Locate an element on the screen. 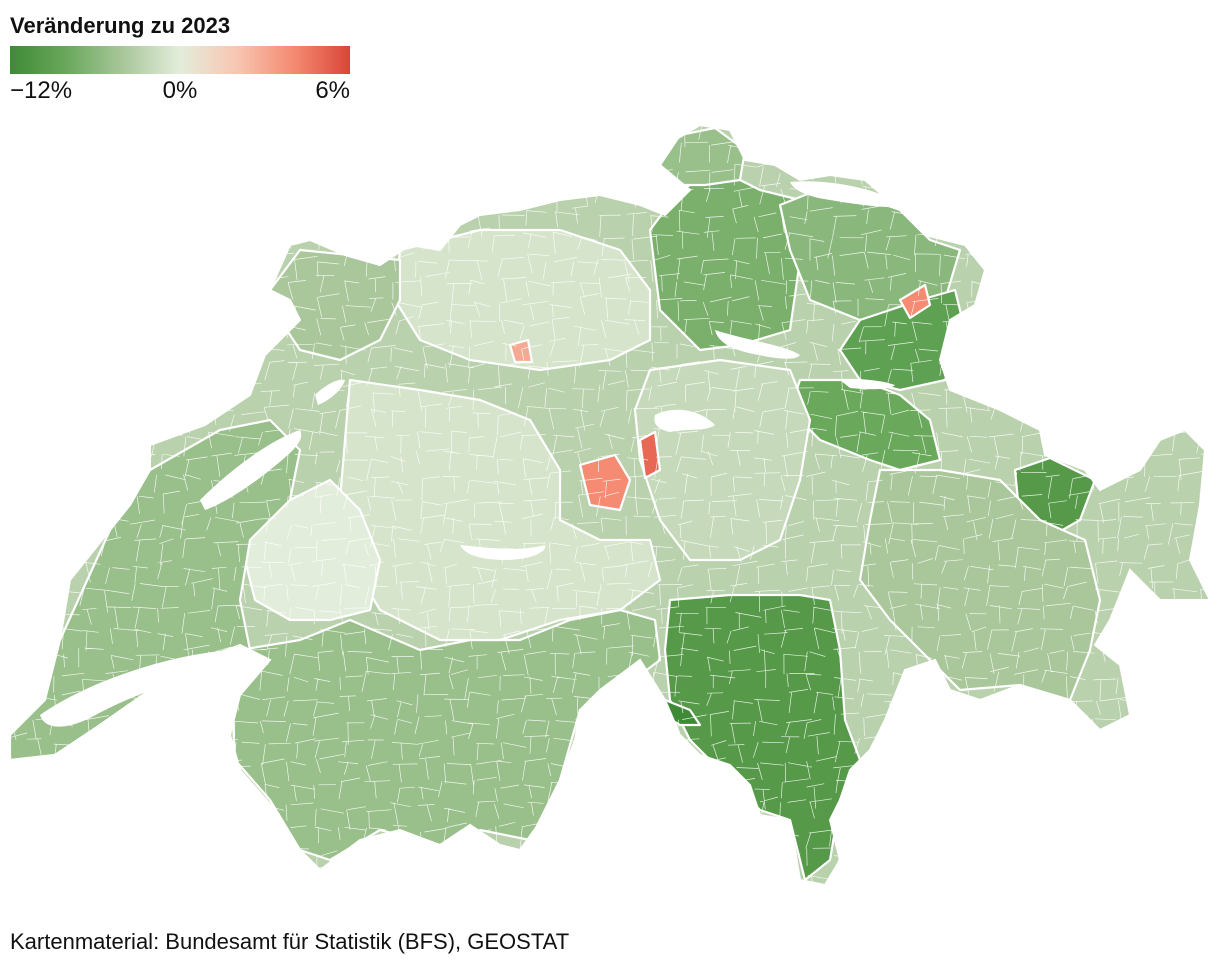  lake-lucerne is located at coordinates (684, 420).